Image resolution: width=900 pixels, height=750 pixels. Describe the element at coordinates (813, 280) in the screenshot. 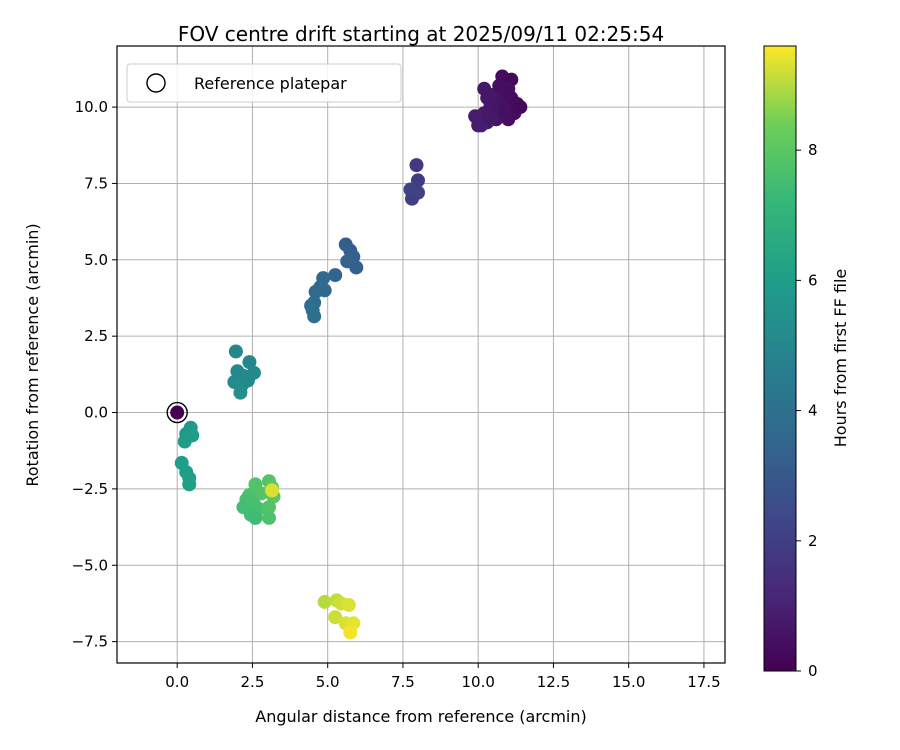

I see `colorbar-tick-label: 6` at that location.